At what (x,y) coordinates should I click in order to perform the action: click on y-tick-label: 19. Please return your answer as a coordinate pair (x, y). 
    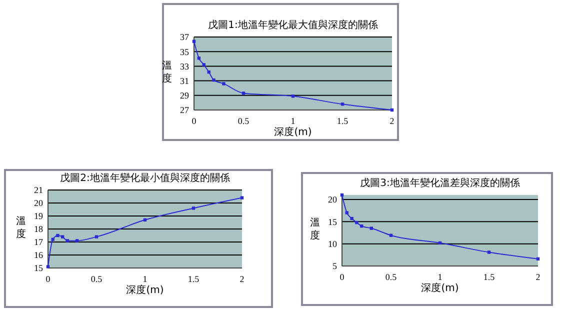
    Looking at the image, I should click on (39, 216).